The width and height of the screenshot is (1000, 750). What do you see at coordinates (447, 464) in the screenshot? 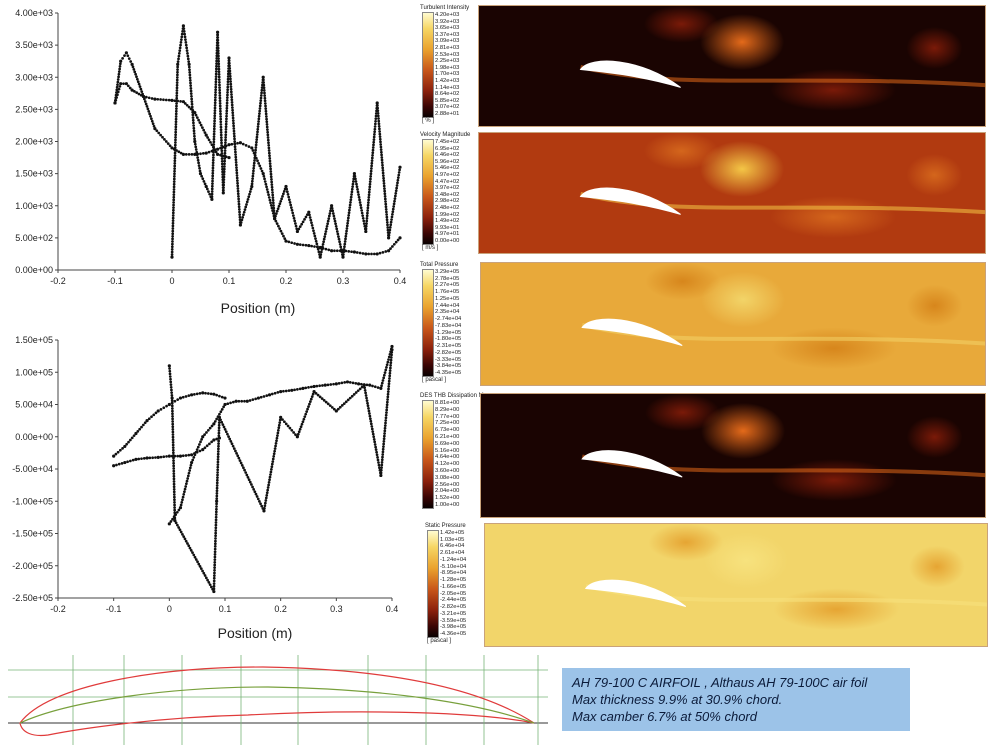
I see `legend-value: 4.12e+00` at bounding box center [447, 464].